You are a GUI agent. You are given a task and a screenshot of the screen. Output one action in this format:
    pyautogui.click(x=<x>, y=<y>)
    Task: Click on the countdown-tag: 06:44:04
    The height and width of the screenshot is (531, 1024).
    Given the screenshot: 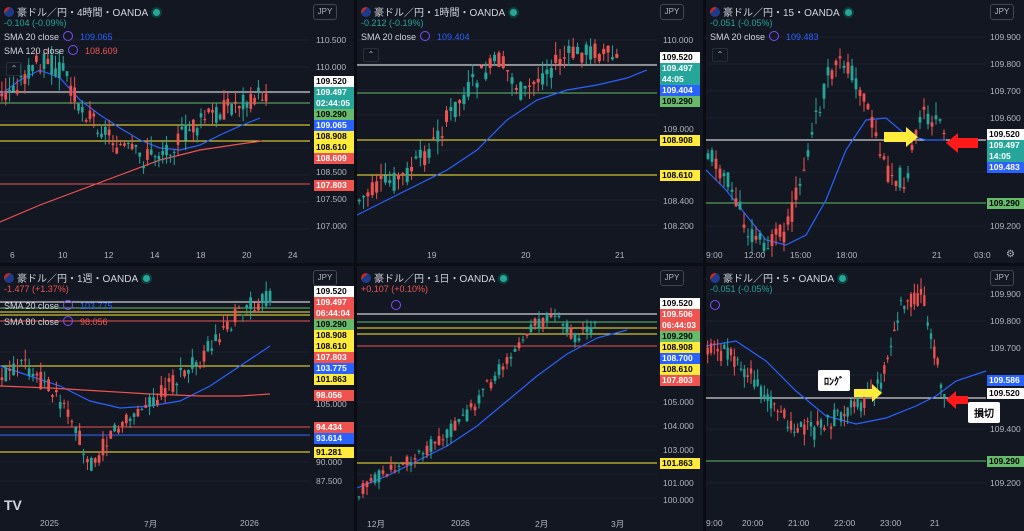 What is the action you would take?
    pyautogui.click(x=334, y=313)
    